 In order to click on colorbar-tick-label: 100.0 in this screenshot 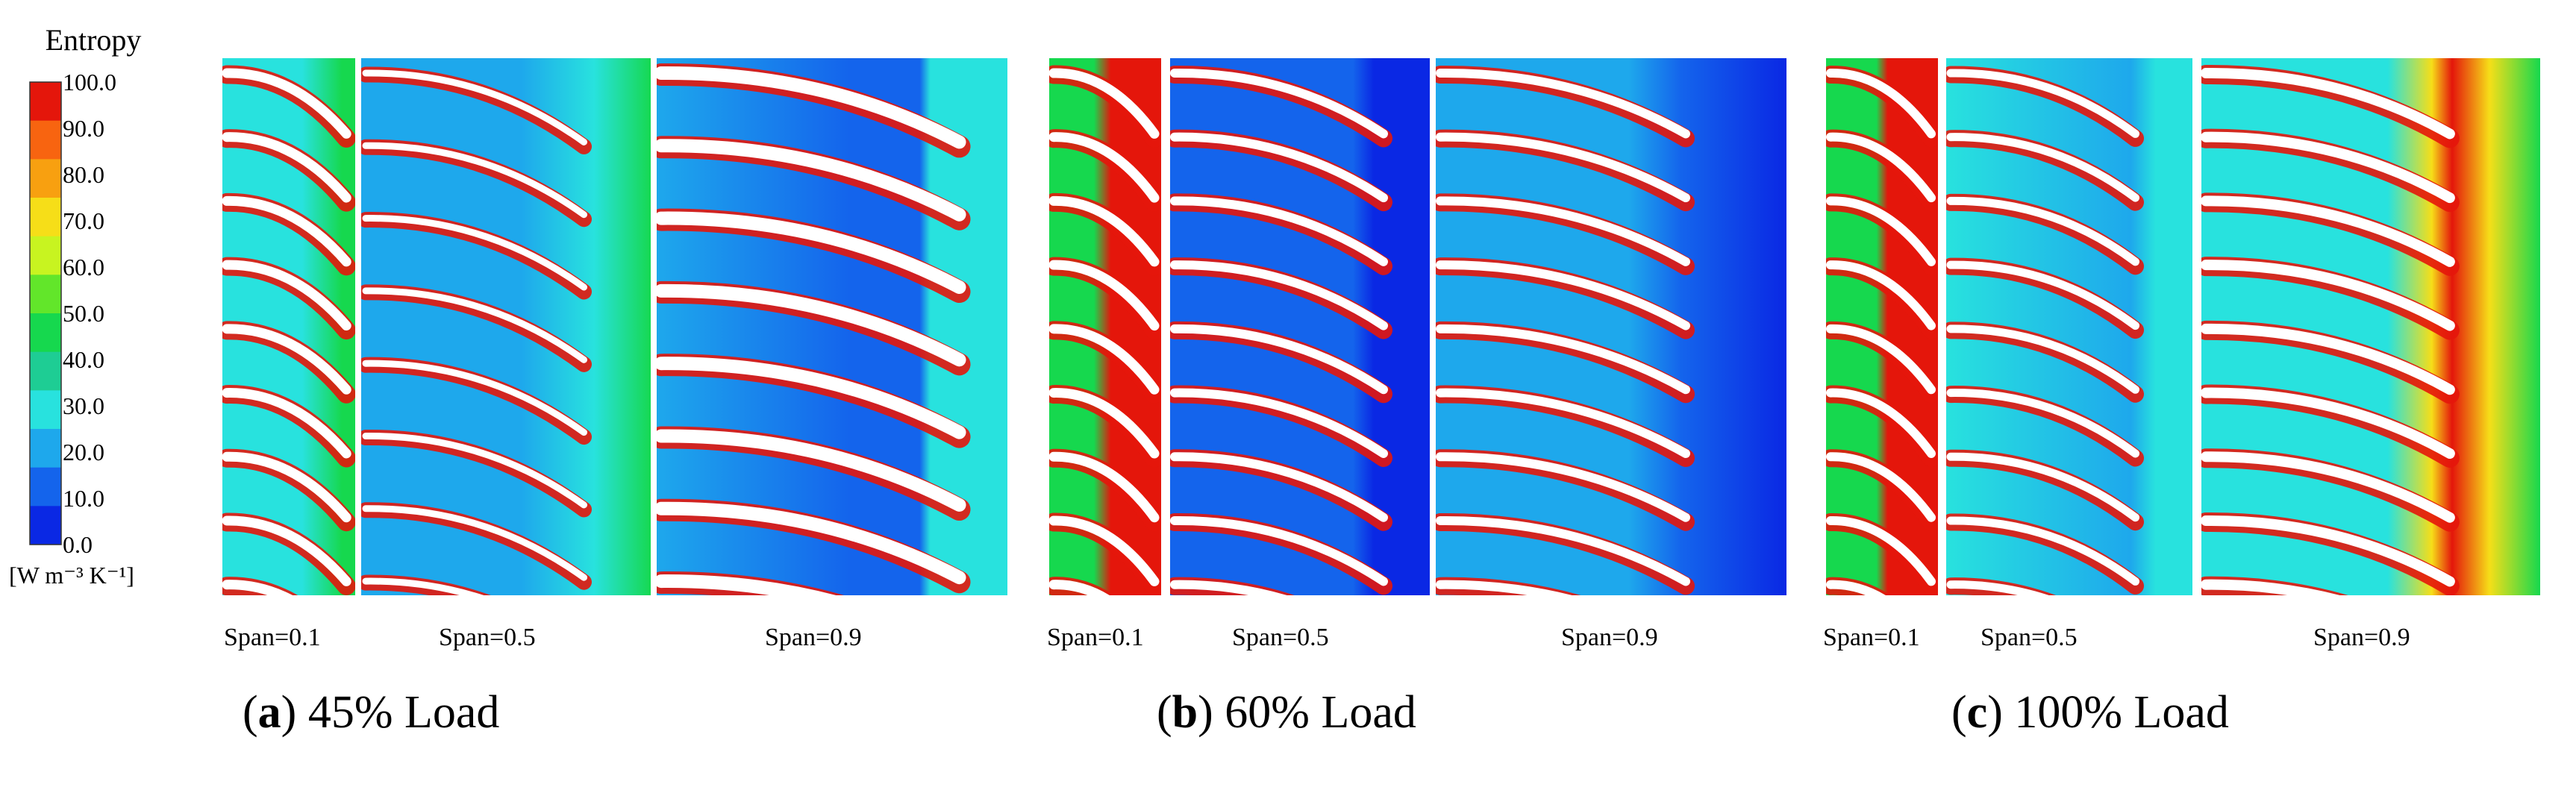, I will do `click(89, 82)`.